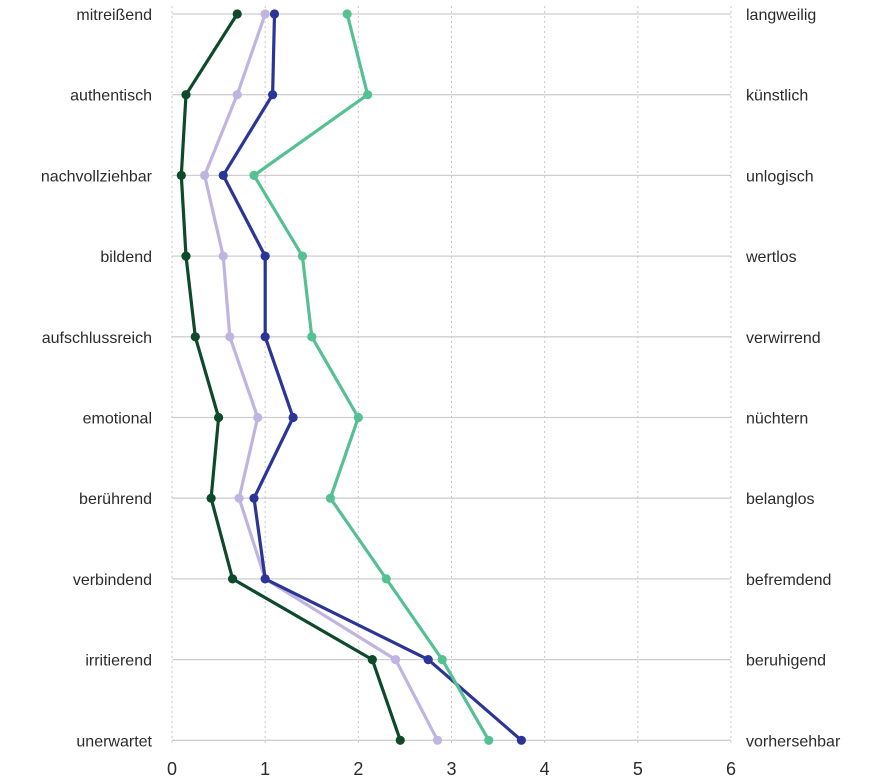 Image resolution: width=873 pixels, height=781 pixels. What do you see at coordinates (115, 499) in the screenshot?
I see `left-label: berührend` at bounding box center [115, 499].